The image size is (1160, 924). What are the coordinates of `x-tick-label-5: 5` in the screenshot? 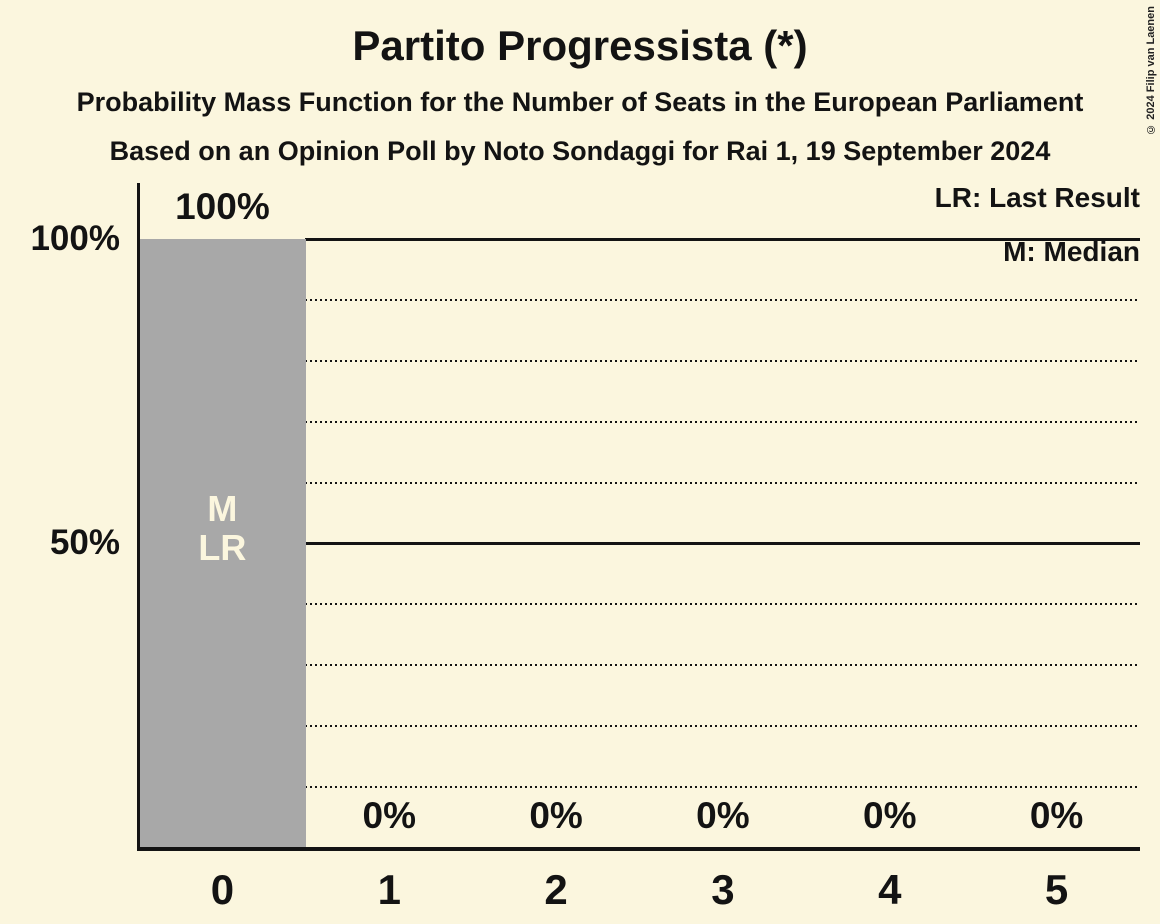 It's located at (1056, 889).